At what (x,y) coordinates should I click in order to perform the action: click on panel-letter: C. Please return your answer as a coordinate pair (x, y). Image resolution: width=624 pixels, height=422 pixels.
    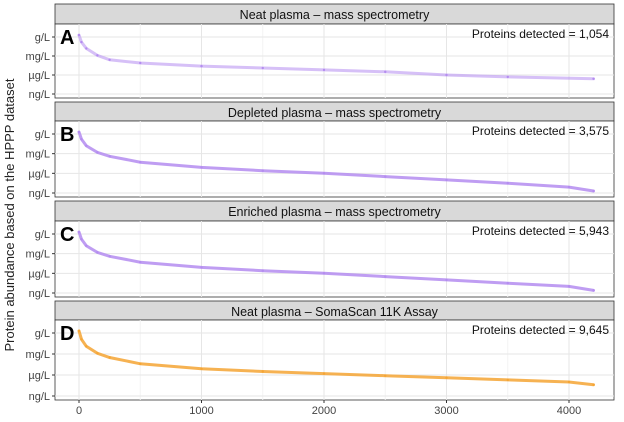
    Looking at the image, I should click on (67, 235).